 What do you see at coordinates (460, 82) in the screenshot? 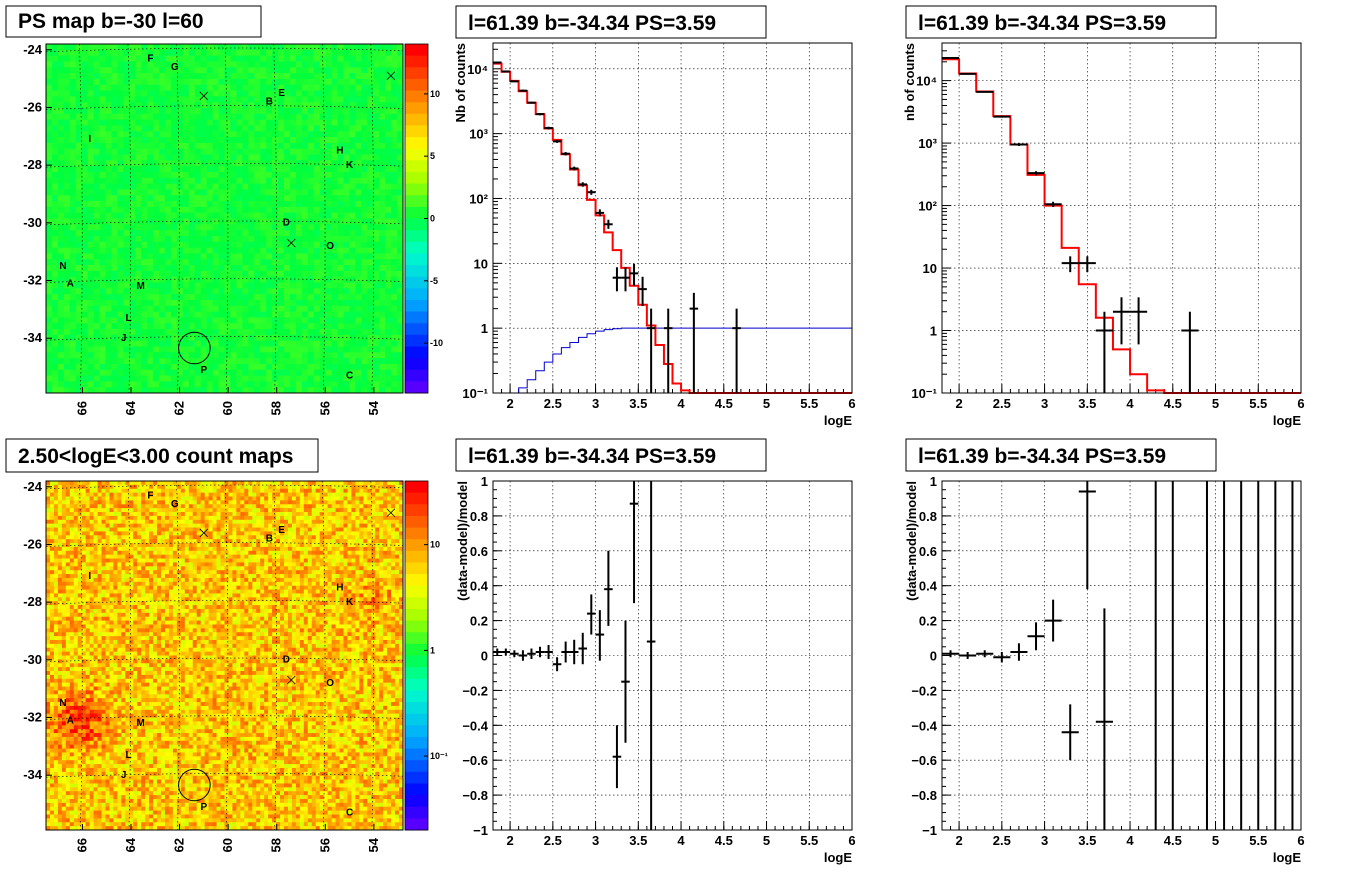
I see `y-axis-title: Nb of counts` at bounding box center [460, 82].